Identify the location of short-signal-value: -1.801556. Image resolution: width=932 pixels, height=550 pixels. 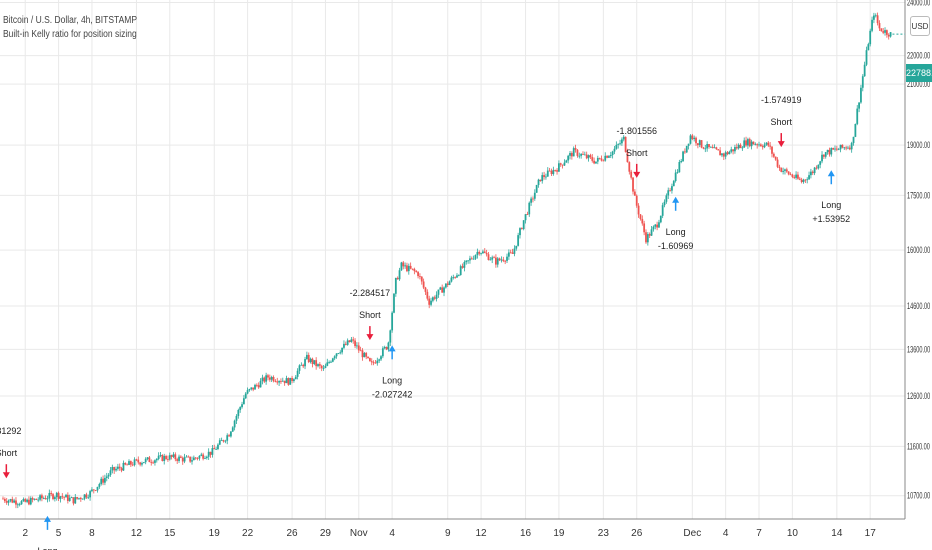
(636, 131).